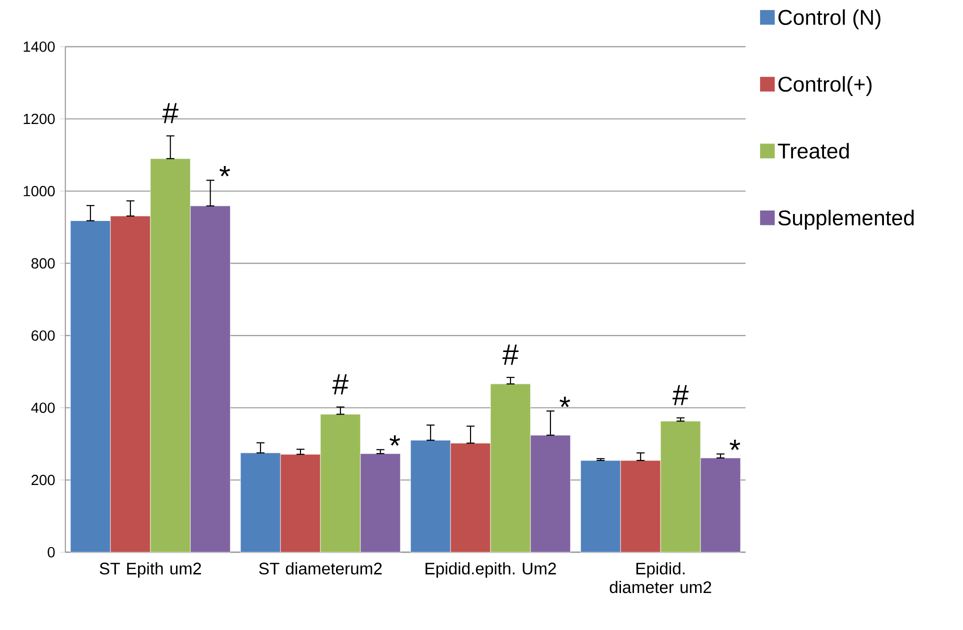 The image size is (963, 630). Describe the element at coordinates (43, 408) in the screenshot. I see `y-tick-label: 400` at that location.